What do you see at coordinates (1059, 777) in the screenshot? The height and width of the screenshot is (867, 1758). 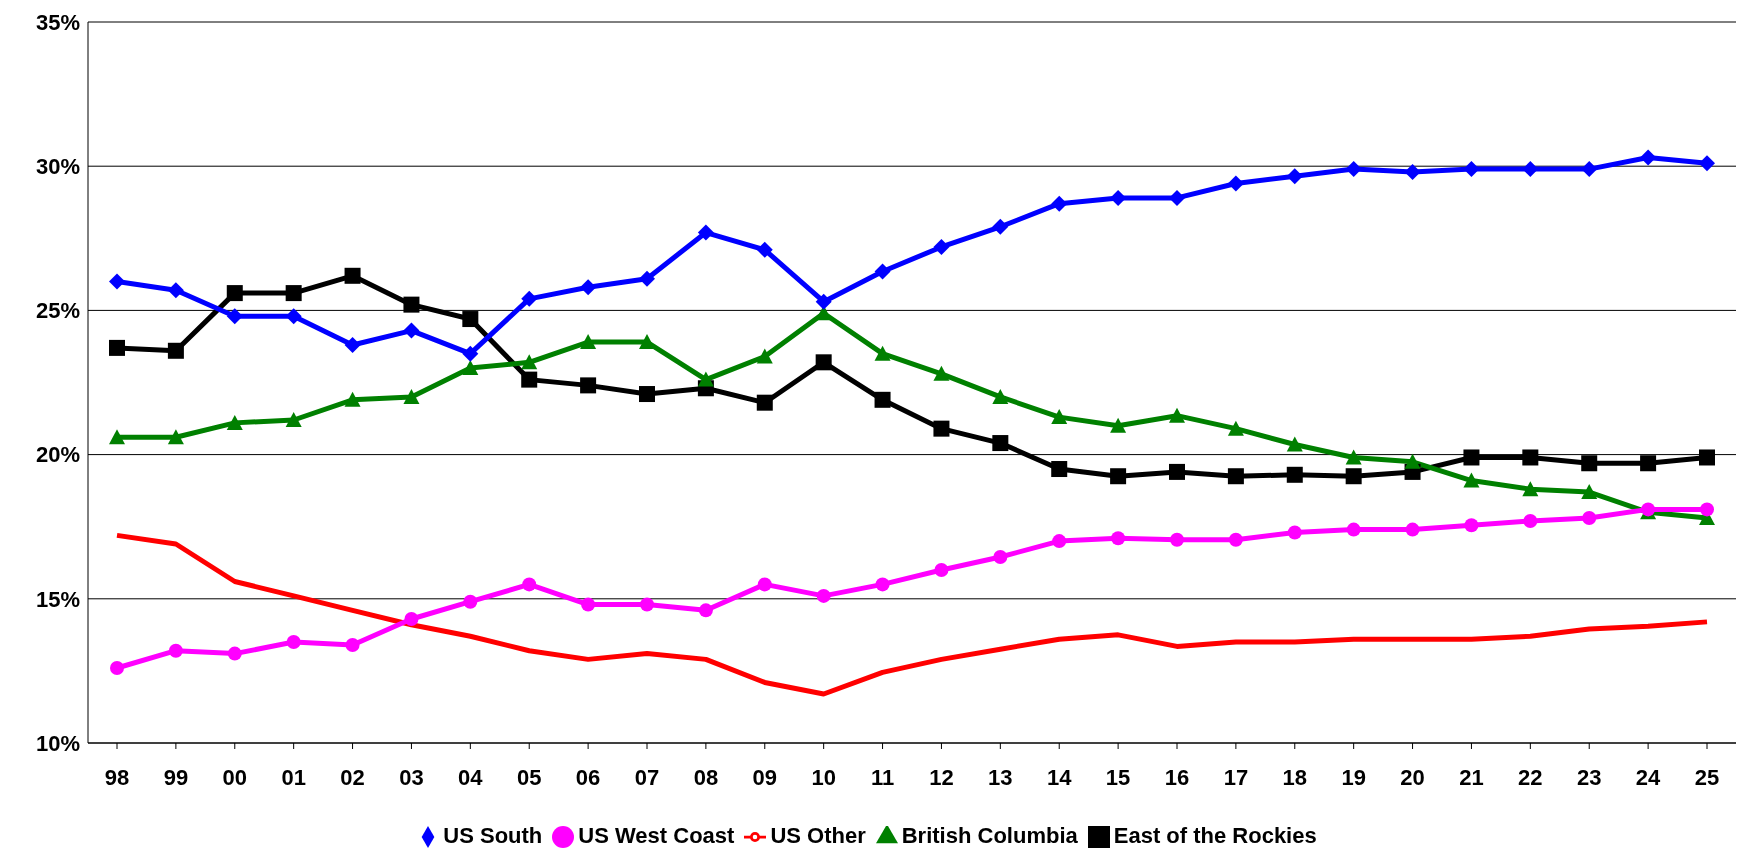 I see `x-tick-label: 14` at bounding box center [1059, 777].